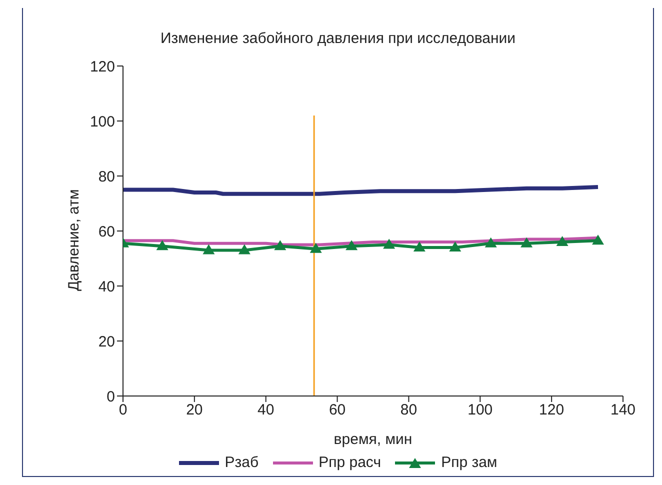 The image size is (662, 485). I want to click on y-tick-label: 120, so click(102, 67).